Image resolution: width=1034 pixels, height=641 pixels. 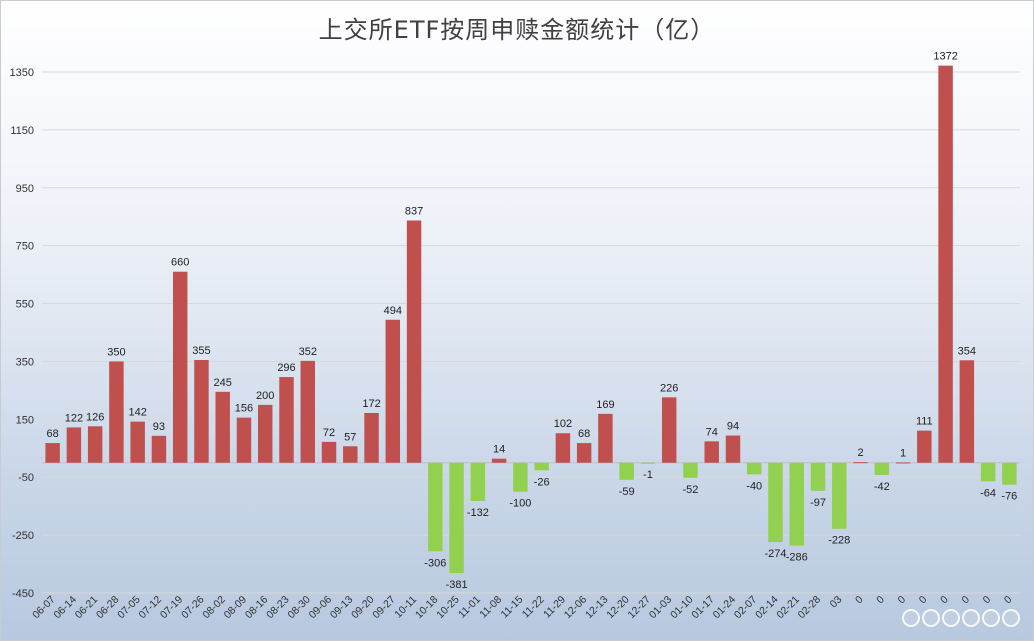 I want to click on x-tick-label: 06-14, so click(x=66, y=608).